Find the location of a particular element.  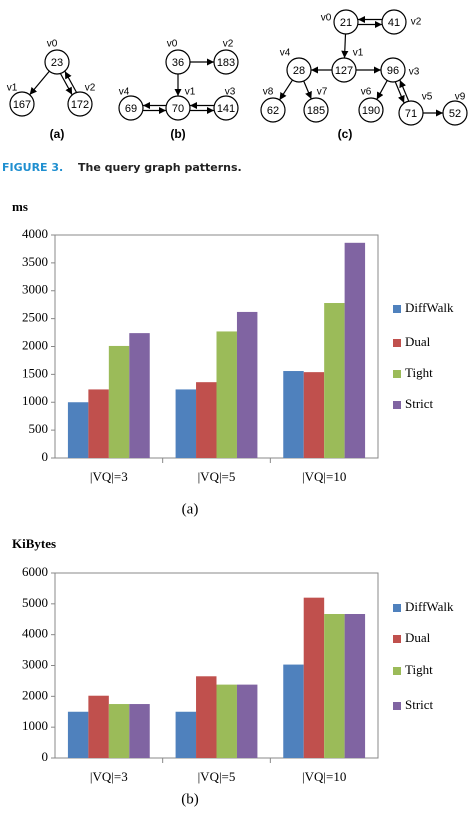

node-value: 96 is located at coordinates (393, 71).